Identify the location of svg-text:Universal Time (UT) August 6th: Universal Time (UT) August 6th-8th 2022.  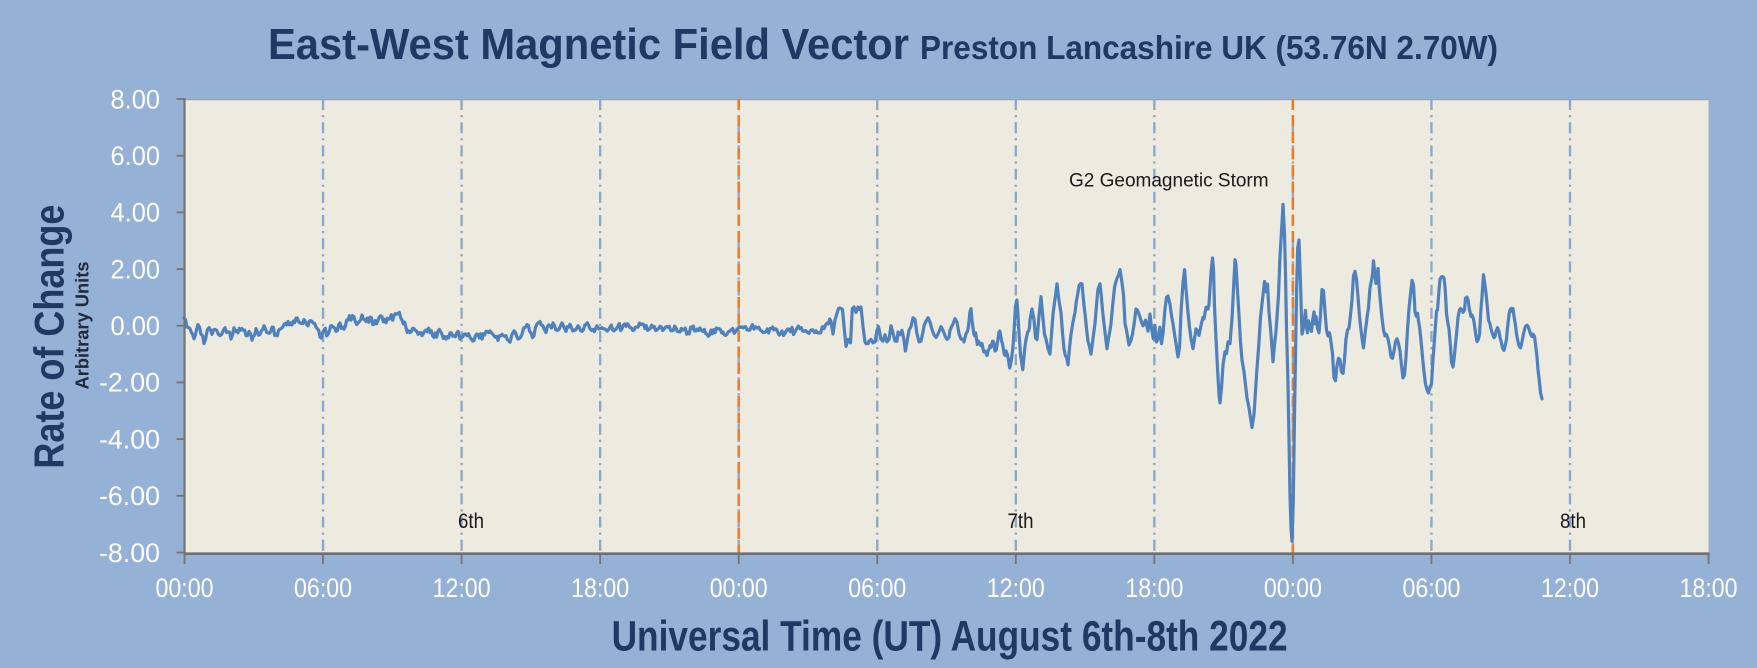
(950, 637).